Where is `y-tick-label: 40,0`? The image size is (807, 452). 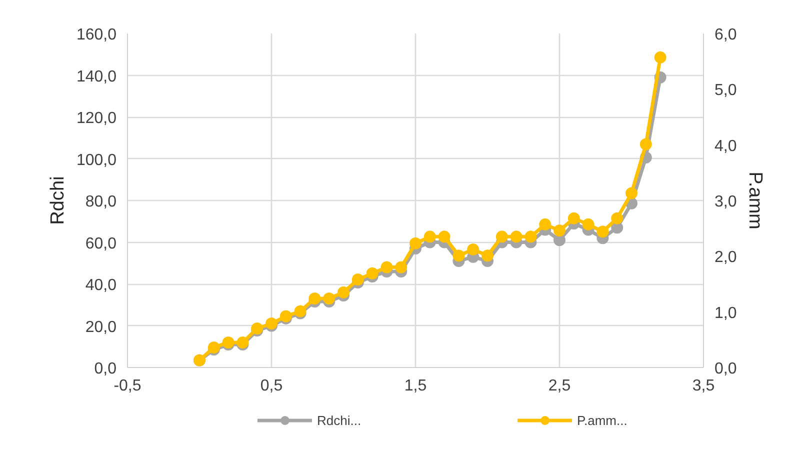 y-tick-label: 40,0 is located at coordinates (101, 285).